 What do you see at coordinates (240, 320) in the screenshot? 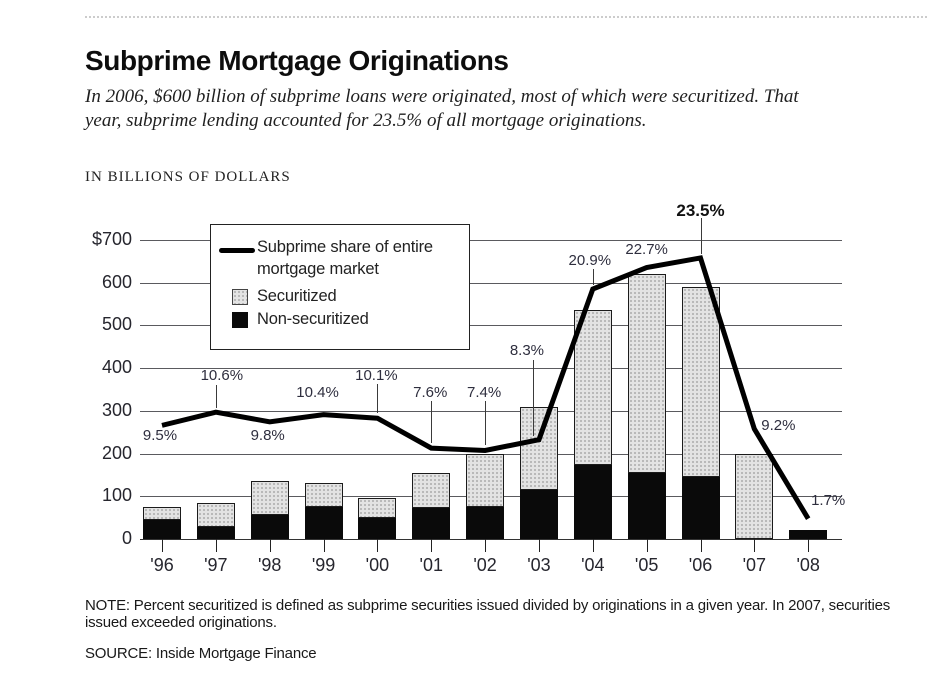
I see `non-securitized-swatch-icon` at bounding box center [240, 320].